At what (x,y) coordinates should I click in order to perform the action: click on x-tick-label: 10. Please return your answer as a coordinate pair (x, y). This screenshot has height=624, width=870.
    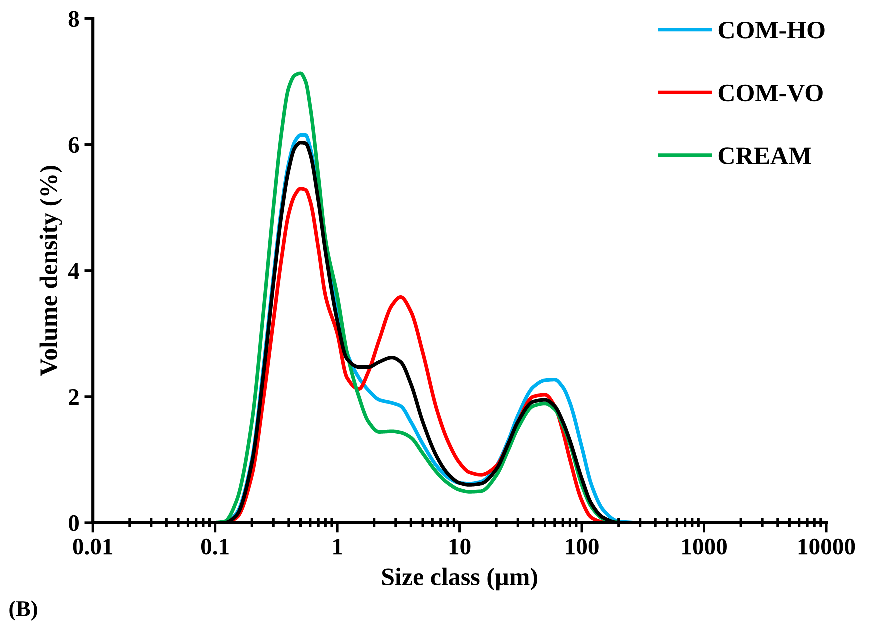
    Looking at the image, I should click on (460, 546).